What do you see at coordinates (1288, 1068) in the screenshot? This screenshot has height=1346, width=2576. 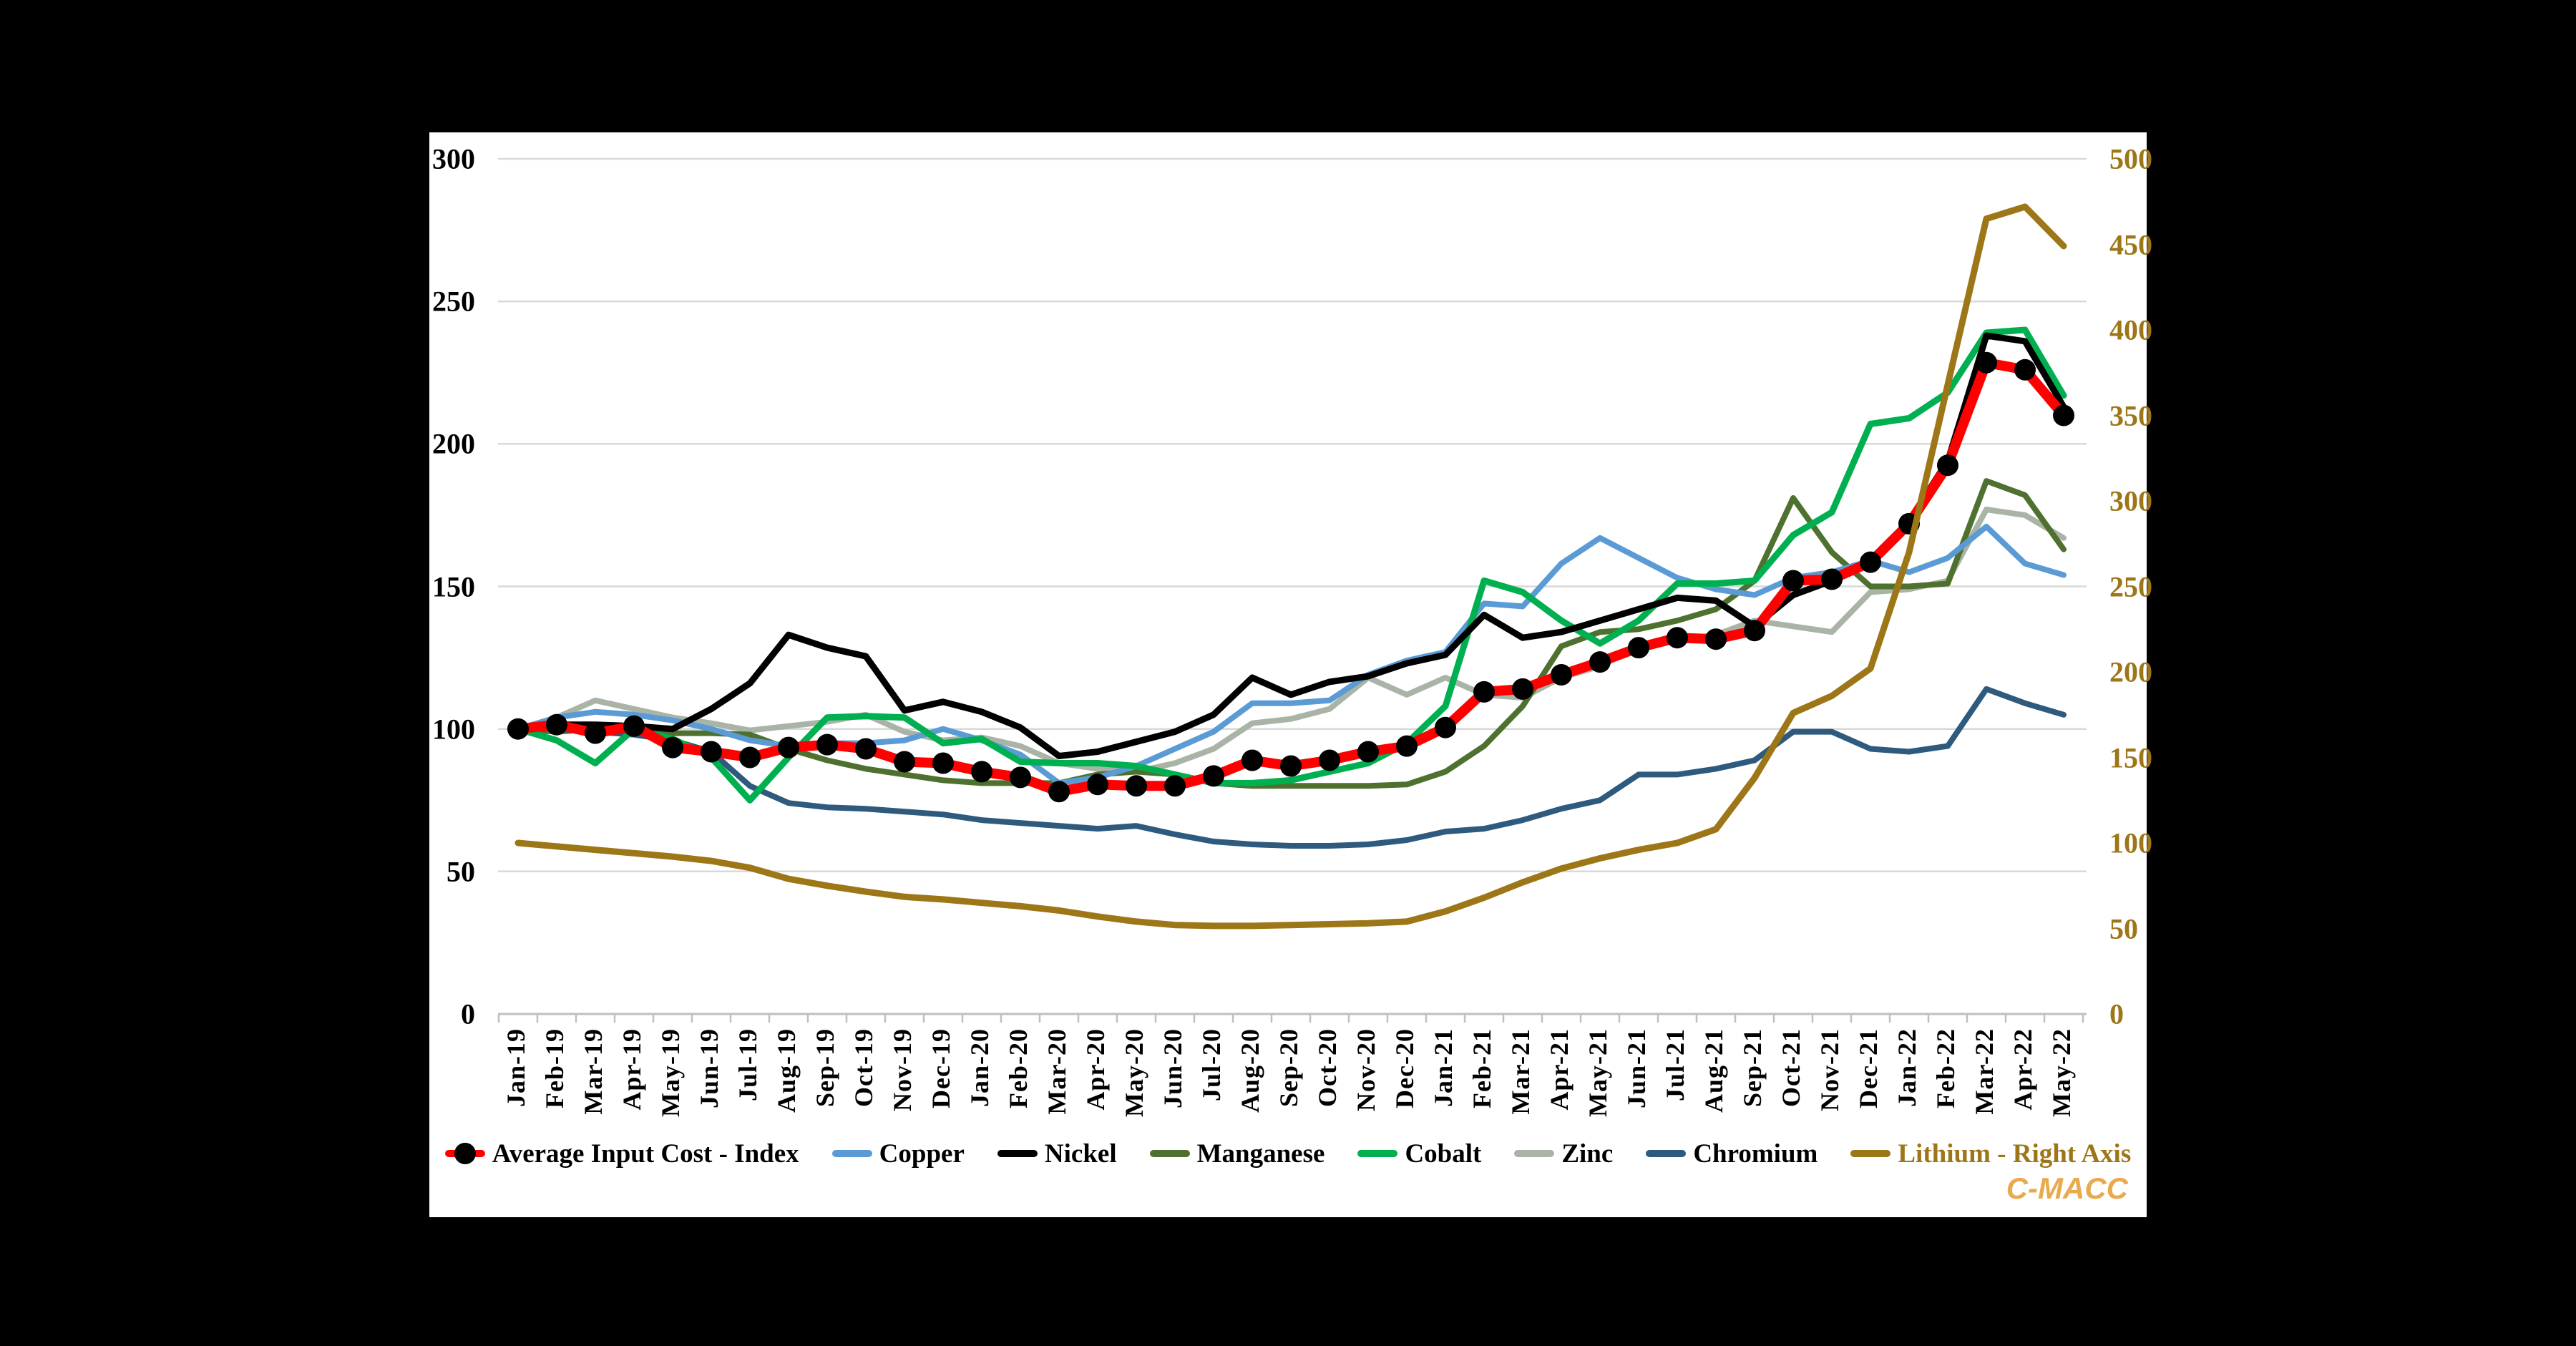 I see `x-axis-tick-label: Sep-20` at bounding box center [1288, 1068].